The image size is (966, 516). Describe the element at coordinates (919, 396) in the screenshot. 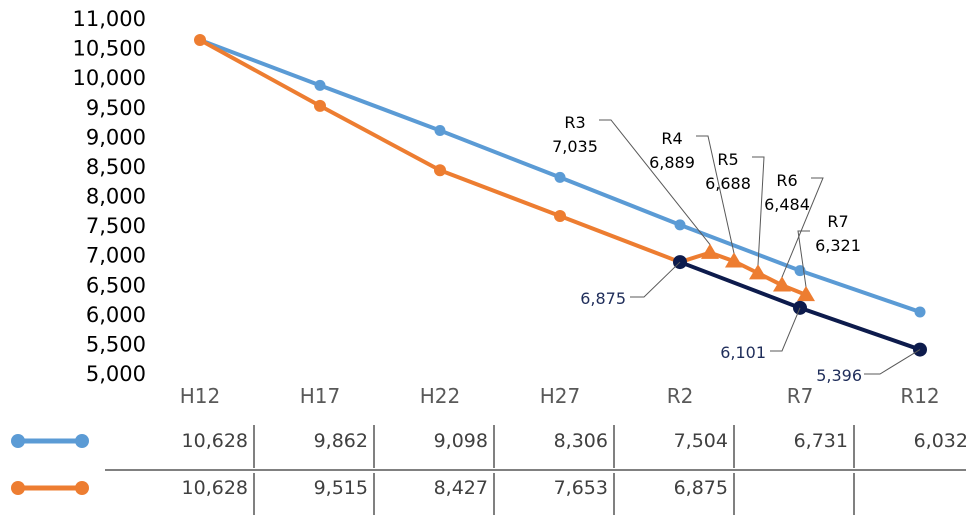

I see `x-tick-label: R12` at that location.